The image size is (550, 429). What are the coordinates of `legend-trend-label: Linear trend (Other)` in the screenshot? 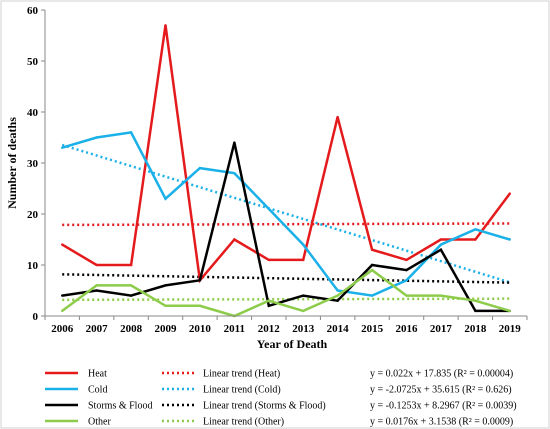 It's located at (243, 422).